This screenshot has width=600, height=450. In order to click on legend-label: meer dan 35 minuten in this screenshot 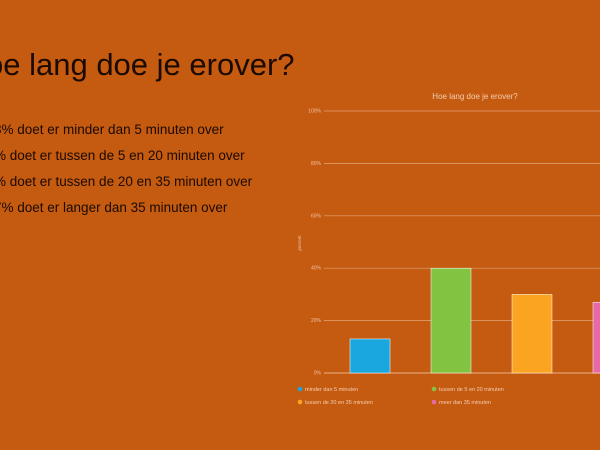, I will do `click(465, 403)`.